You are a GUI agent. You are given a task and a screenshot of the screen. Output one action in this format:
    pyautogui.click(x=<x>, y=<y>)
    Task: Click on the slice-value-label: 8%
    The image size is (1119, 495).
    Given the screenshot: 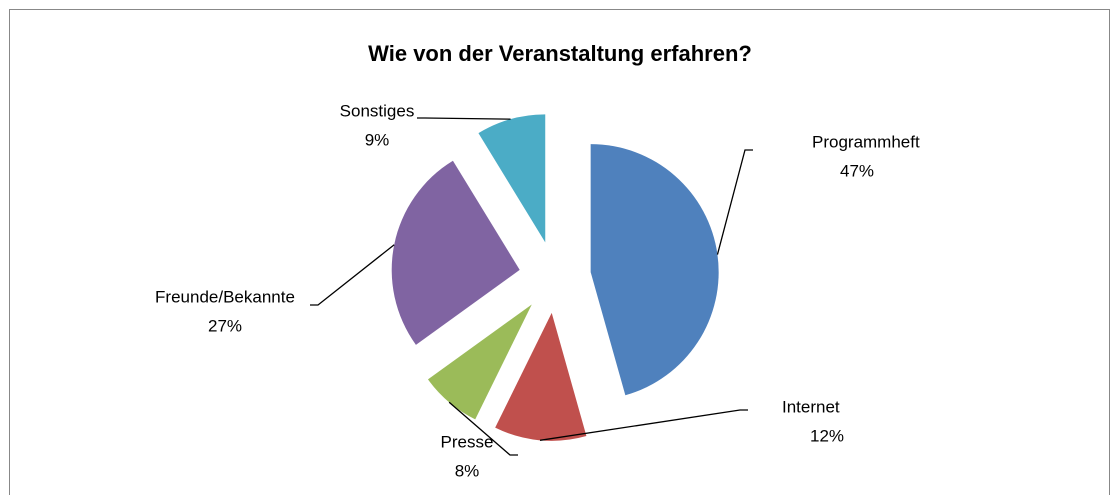 What is the action you would take?
    pyautogui.click(x=467, y=470)
    